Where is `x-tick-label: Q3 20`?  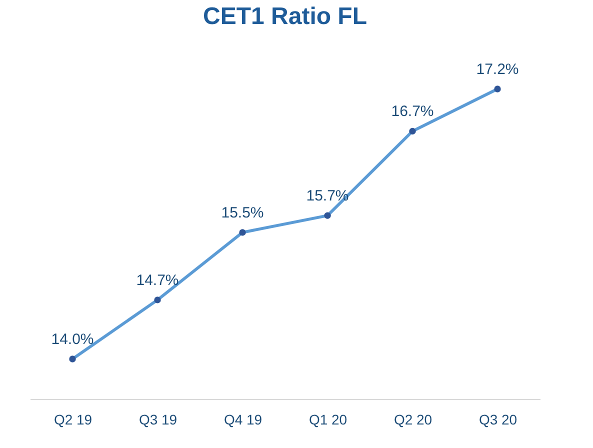 x-tick-label: Q3 20 is located at coordinates (498, 420).